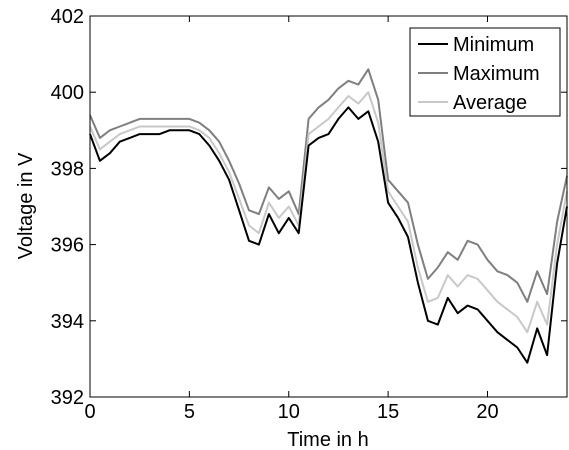  What do you see at coordinates (67, 246) in the screenshot?
I see `y-tick-label: 396` at bounding box center [67, 246].